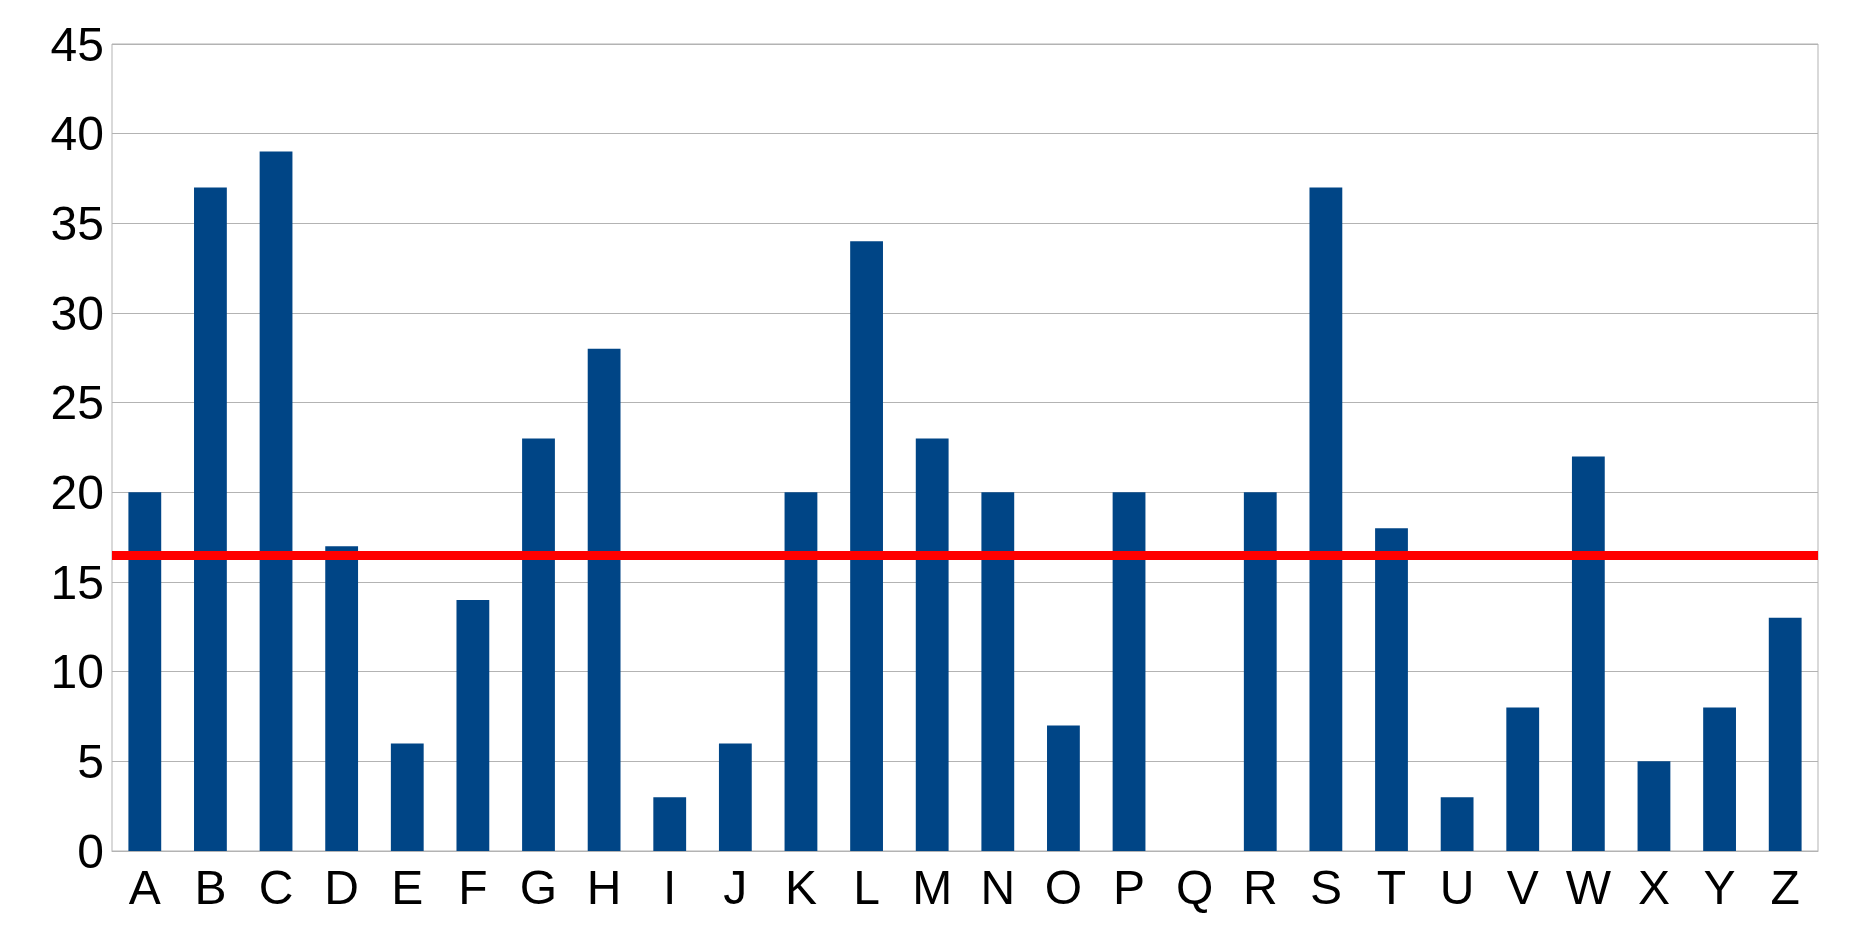 Image resolution: width=1871 pixels, height=943 pixels. What do you see at coordinates (77, 492) in the screenshot?
I see `y-tick-label: 20` at bounding box center [77, 492].